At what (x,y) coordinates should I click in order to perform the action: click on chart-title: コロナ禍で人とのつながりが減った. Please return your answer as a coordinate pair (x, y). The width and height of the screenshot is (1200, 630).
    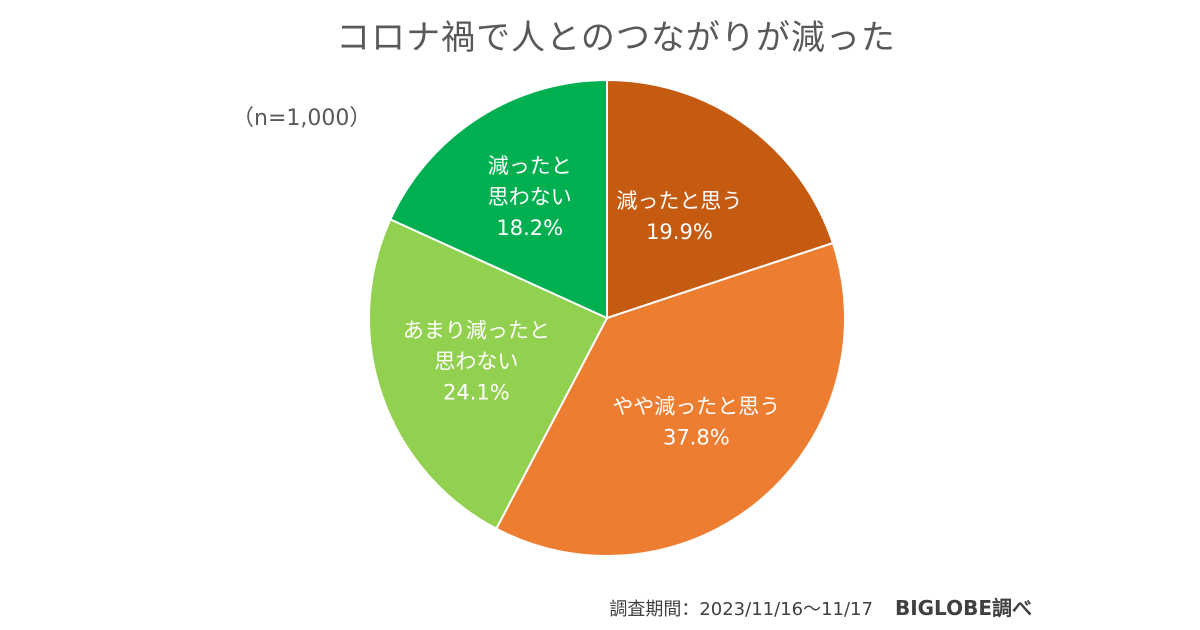
    Looking at the image, I should click on (616, 38).